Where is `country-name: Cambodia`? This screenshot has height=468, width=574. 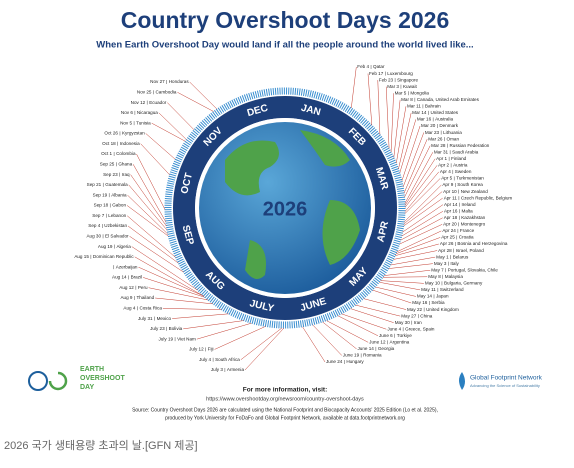
country-name: Cambodia is located at coordinates (165, 92).